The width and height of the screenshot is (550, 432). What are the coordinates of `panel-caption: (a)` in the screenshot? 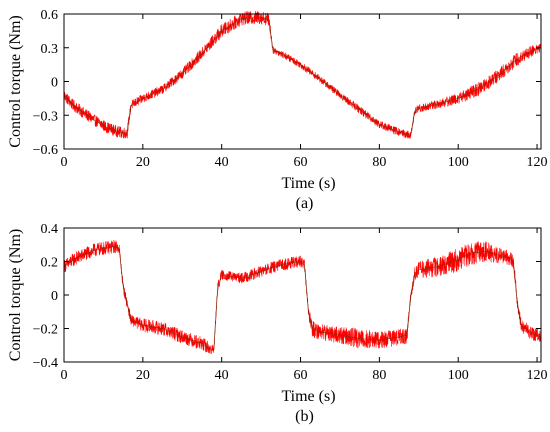 It's located at (305, 203).